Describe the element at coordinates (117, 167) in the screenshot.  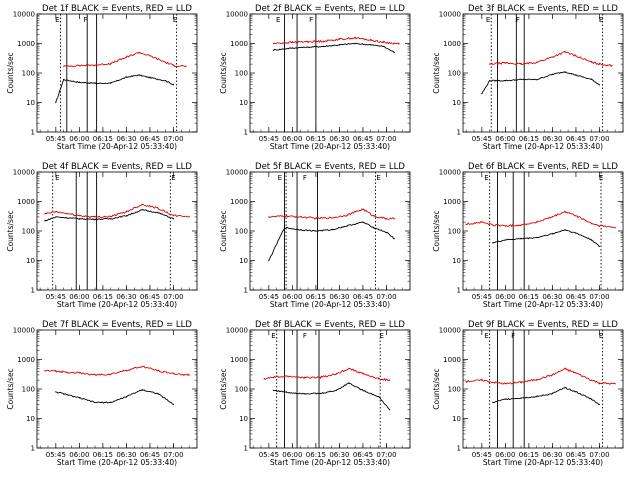
I see `panel-title: Det 4f BLACK = Events, RED = LLD` at that location.